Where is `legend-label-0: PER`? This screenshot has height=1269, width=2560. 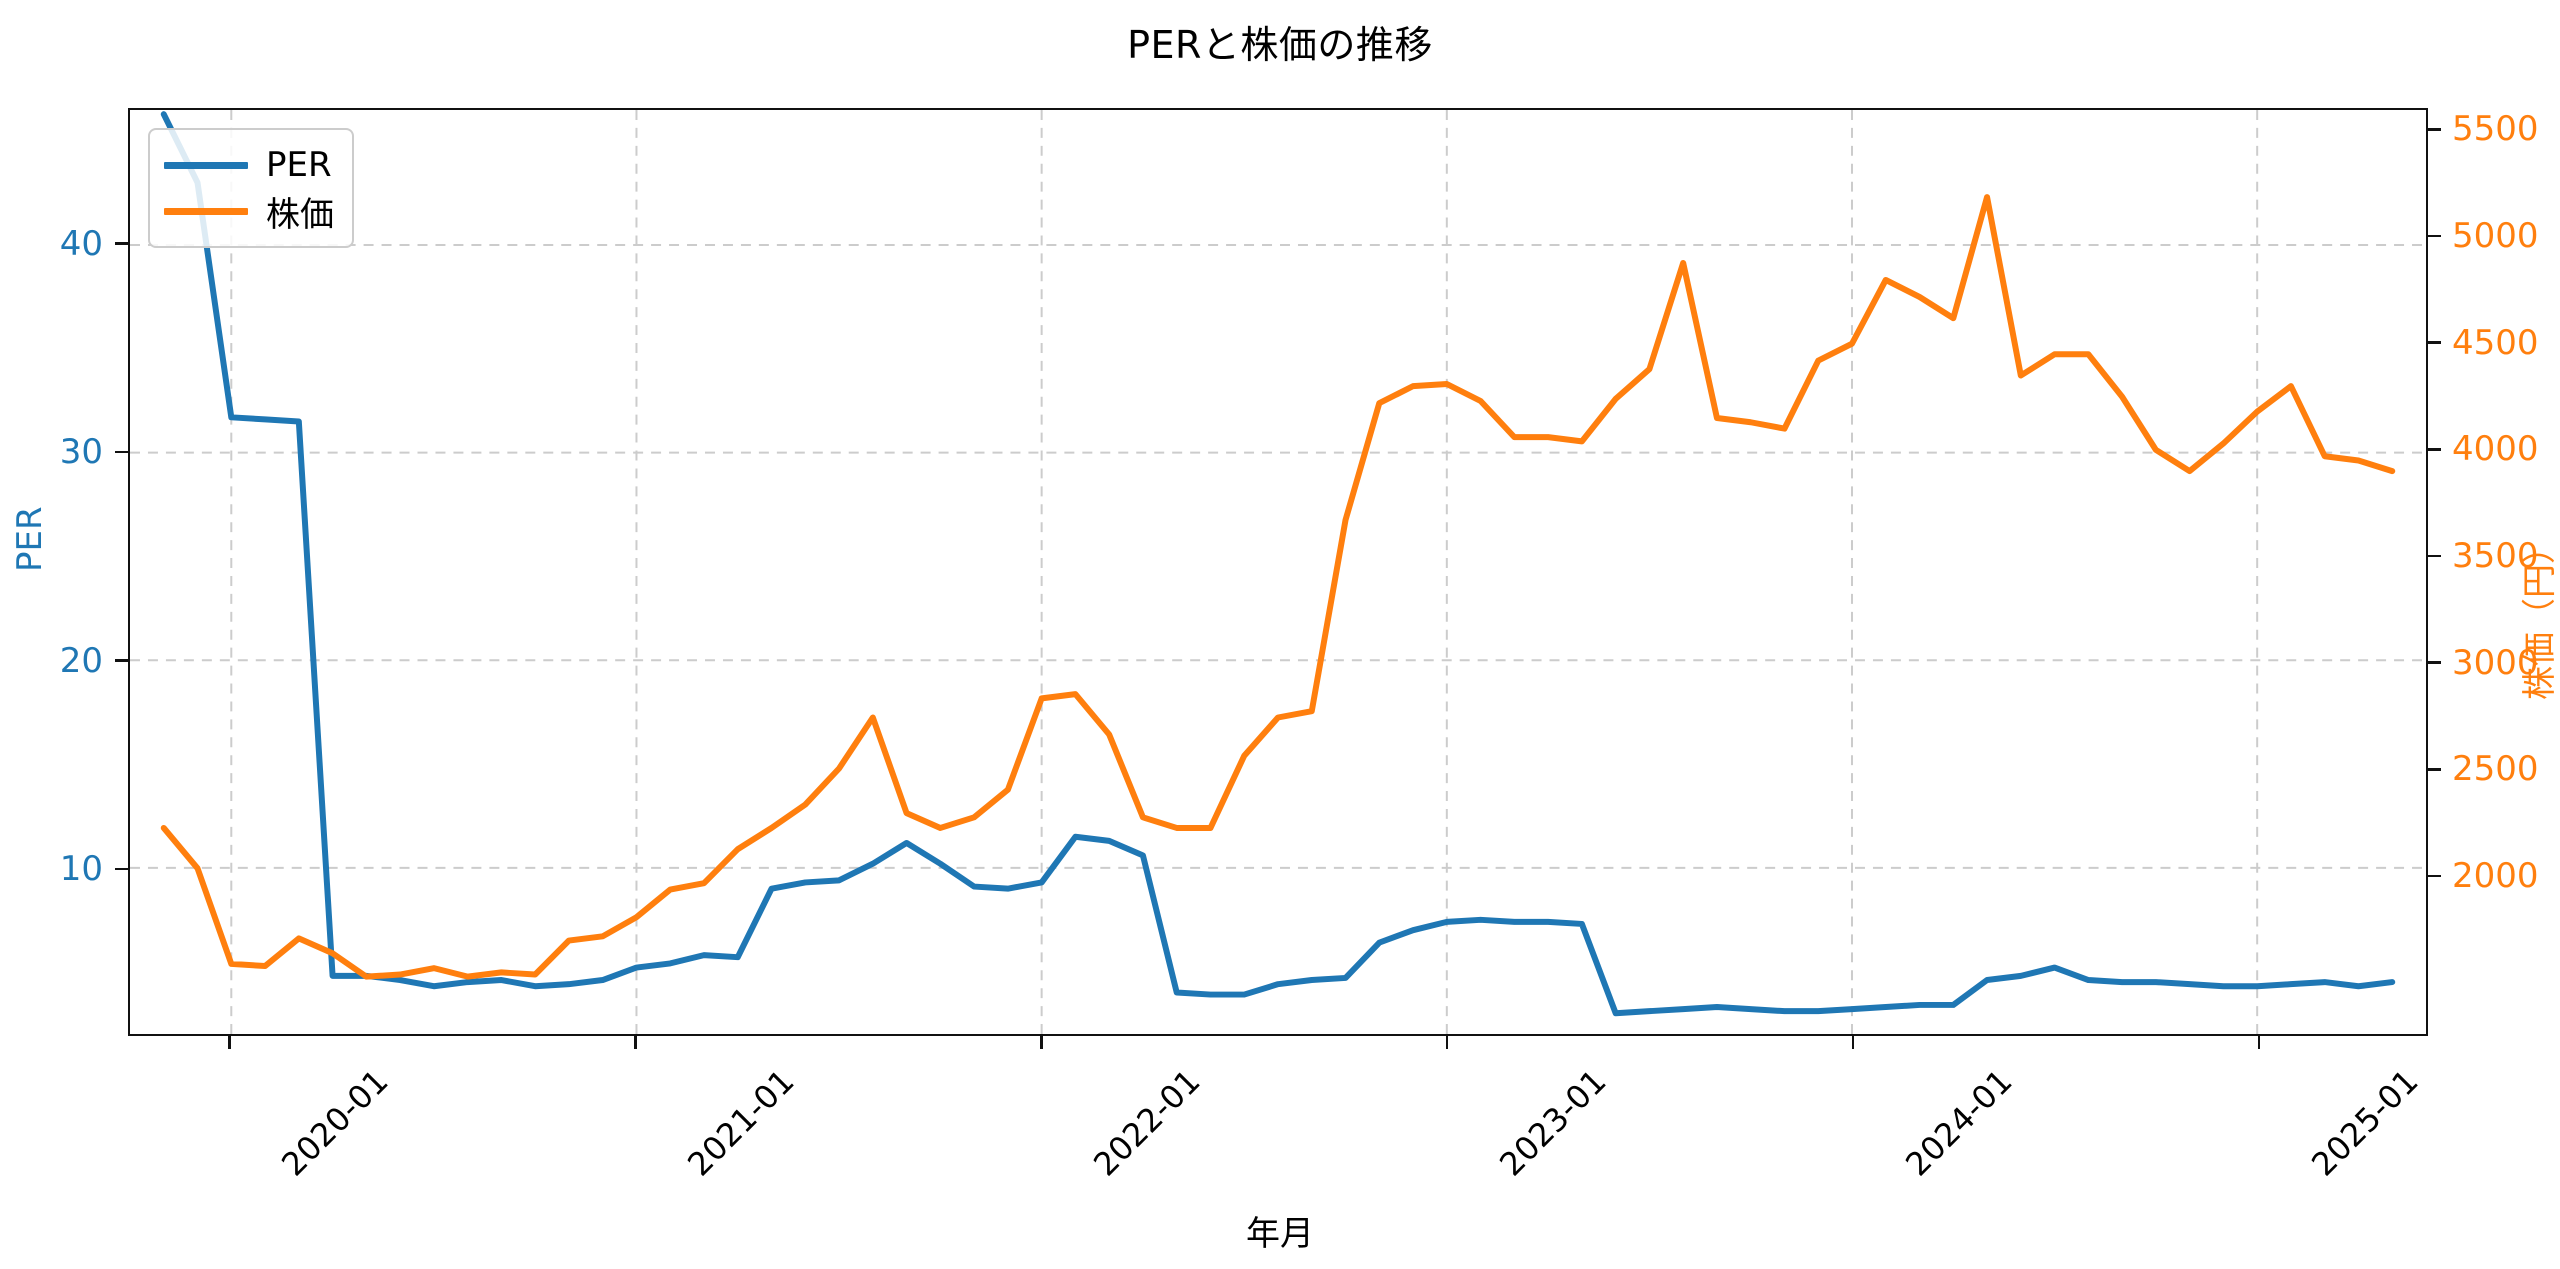 legend-label-0: PER is located at coordinates (299, 165).